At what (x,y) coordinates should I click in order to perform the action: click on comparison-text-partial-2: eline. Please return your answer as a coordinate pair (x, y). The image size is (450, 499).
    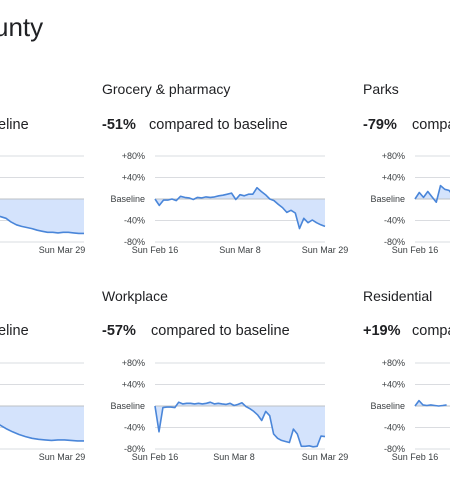
    Looking at the image, I should click on (14, 331).